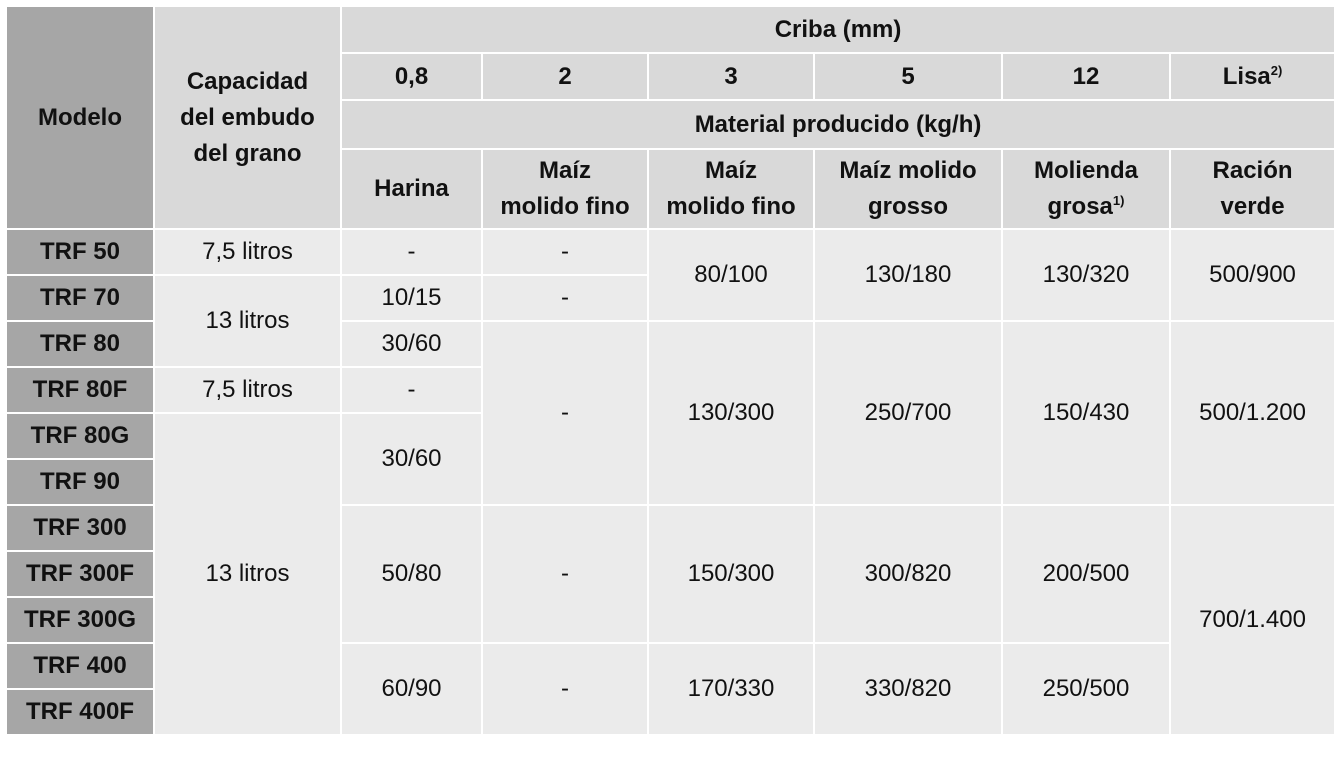 The height and width of the screenshot is (759, 1339). What do you see at coordinates (80, 344) in the screenshot?
I see `model-cell: TRF 80` at bounding box center [80, 344].